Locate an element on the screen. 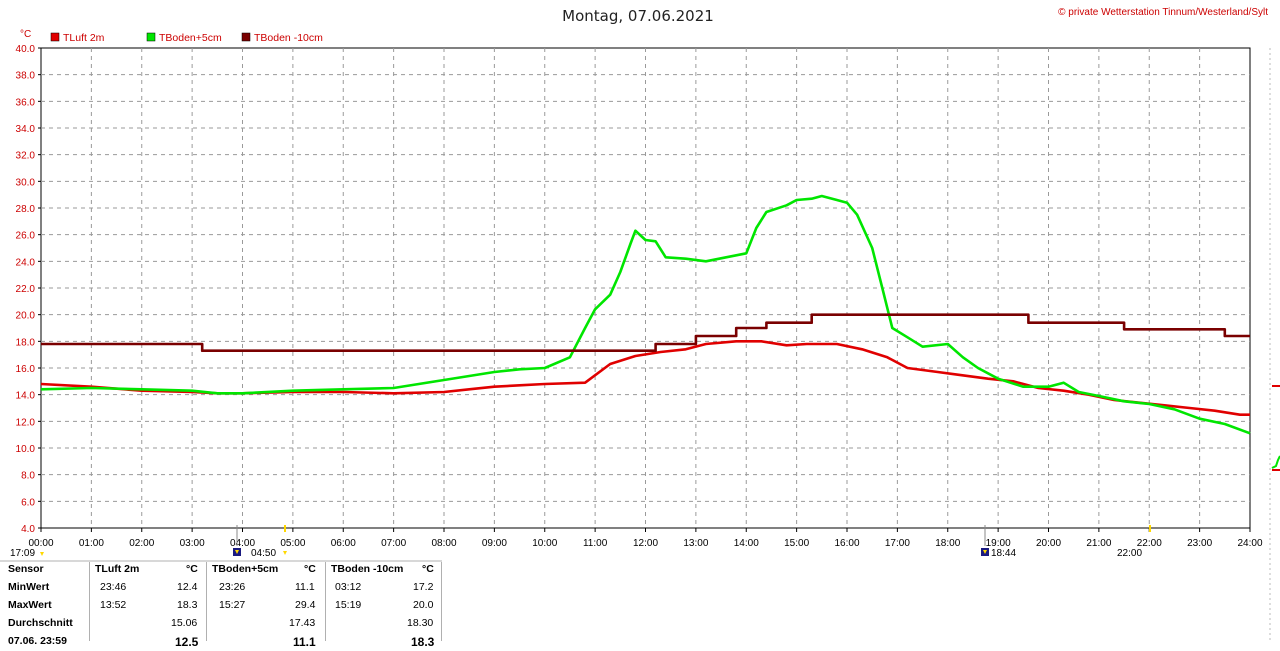  legend-swatch-tboden5 is located at coordinates (151, 37).